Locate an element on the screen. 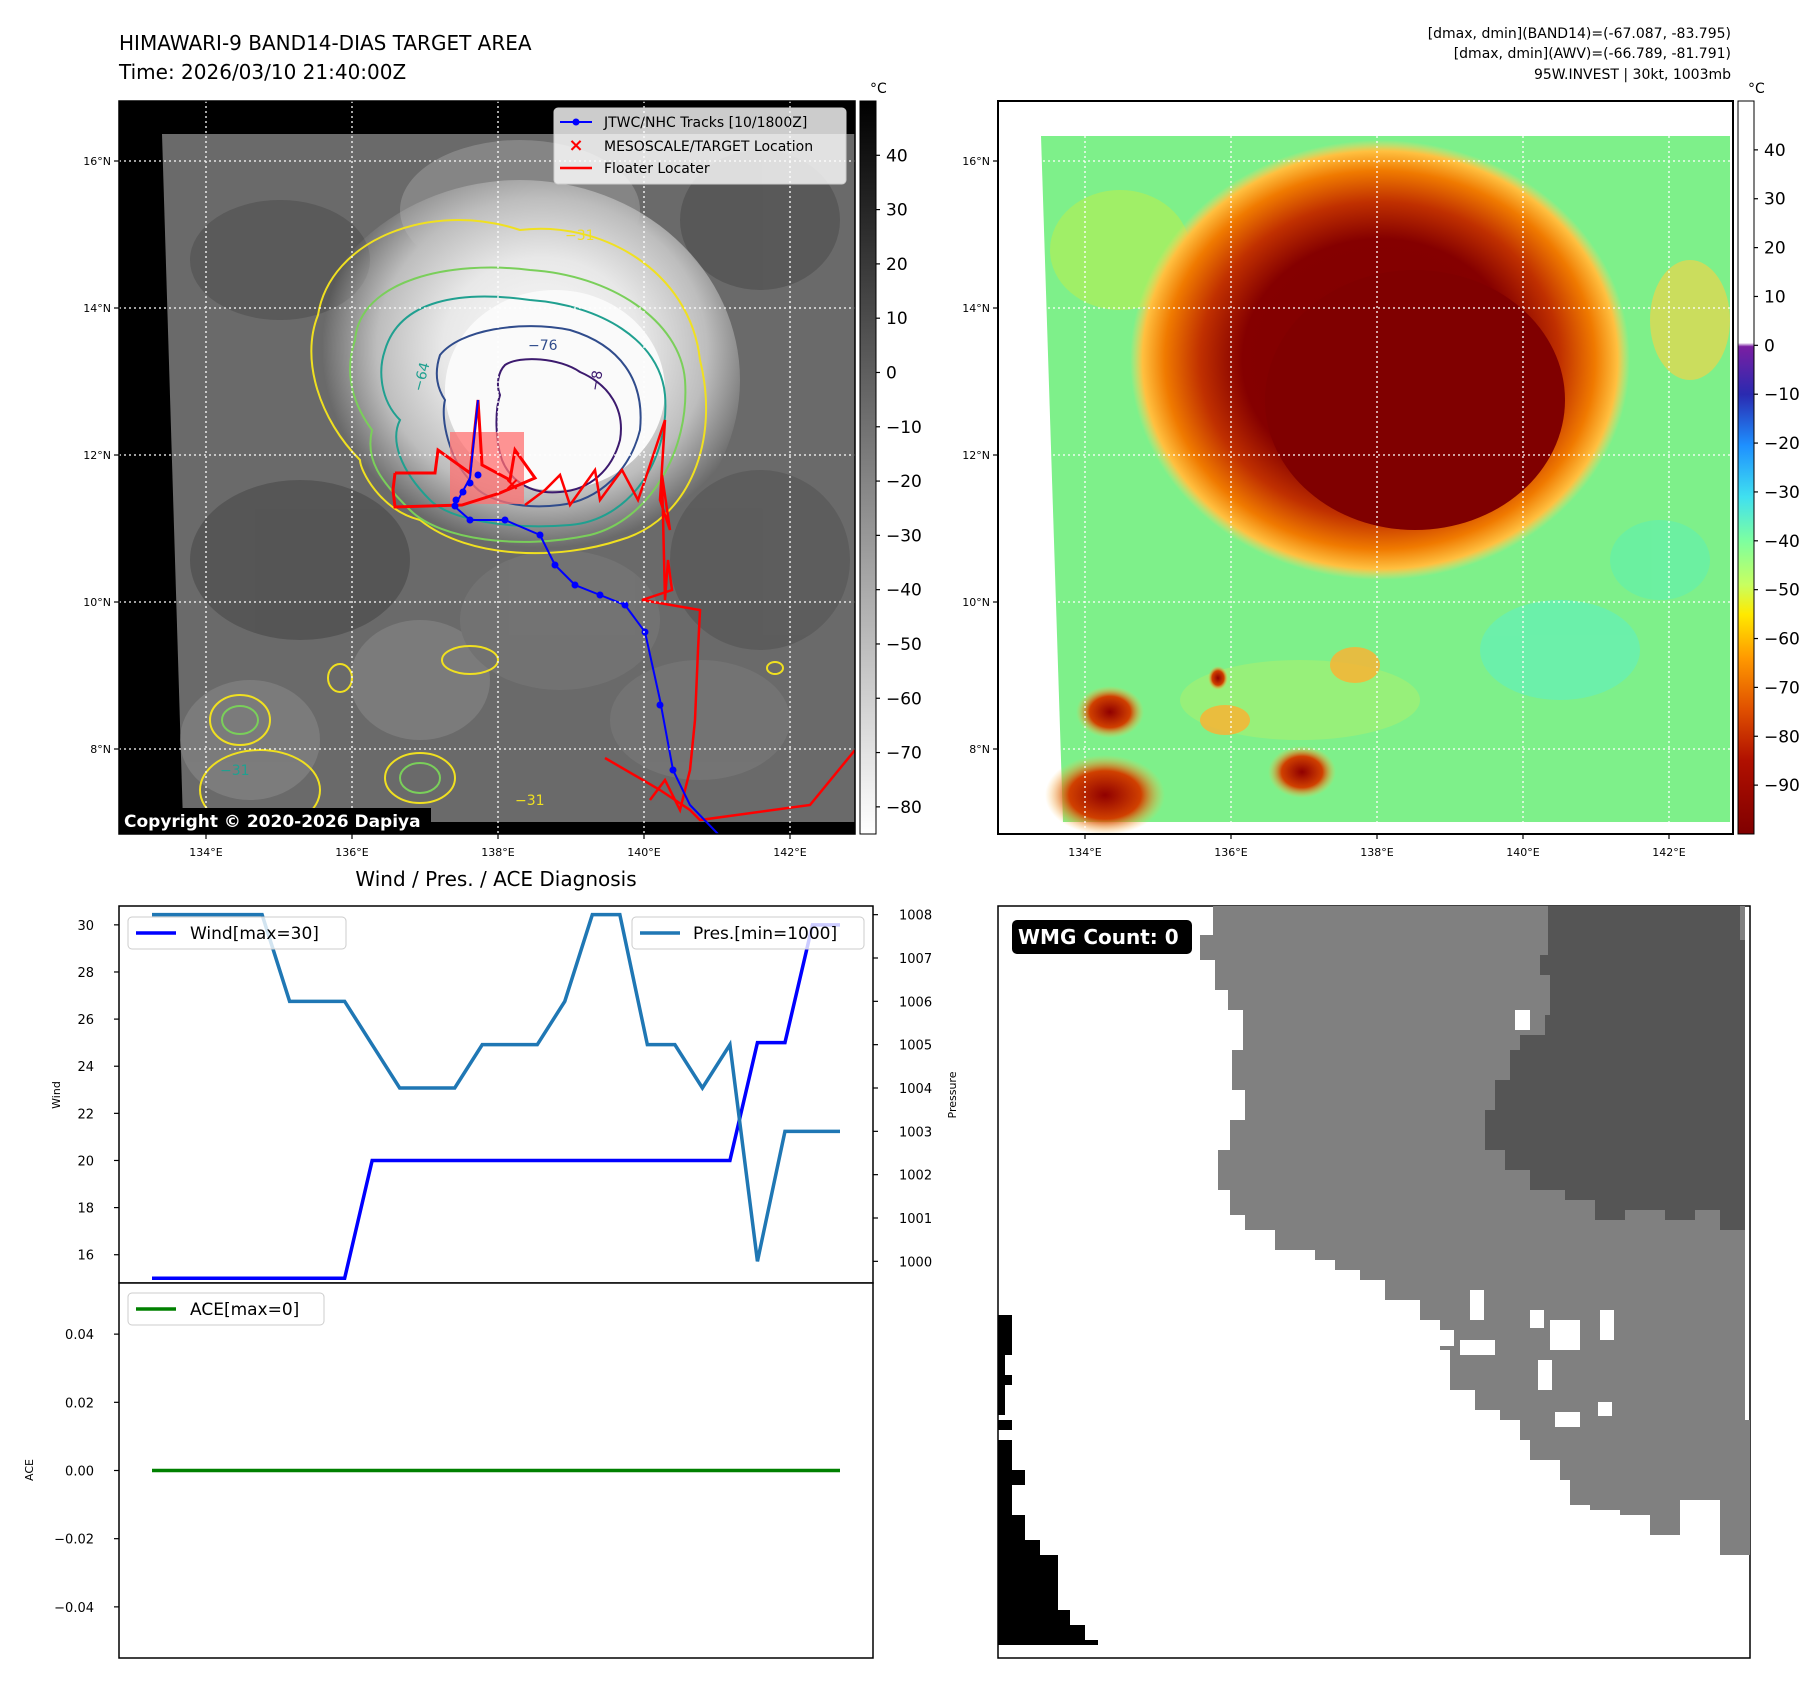  wmg-count-badge is located at coordinates (1102, 937).